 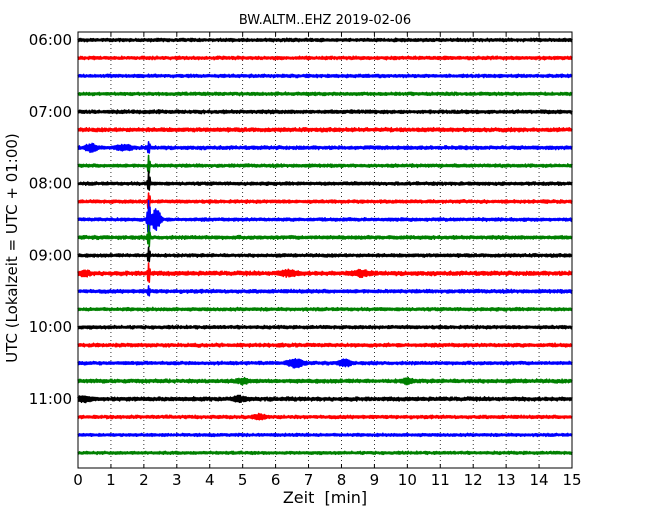 I want to click on x-tick-label: 3, so click(x=177, y=480).